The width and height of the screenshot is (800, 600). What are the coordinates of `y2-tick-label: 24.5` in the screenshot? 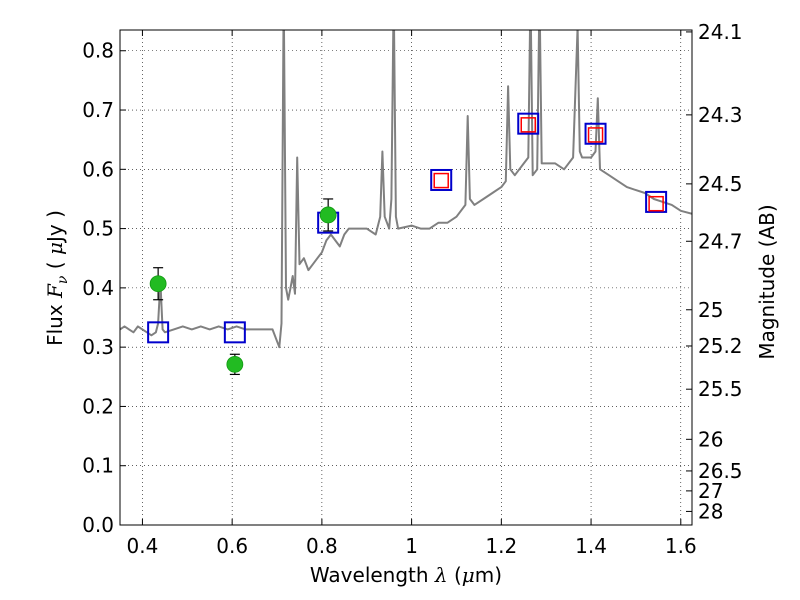 It's located at (720, 184).